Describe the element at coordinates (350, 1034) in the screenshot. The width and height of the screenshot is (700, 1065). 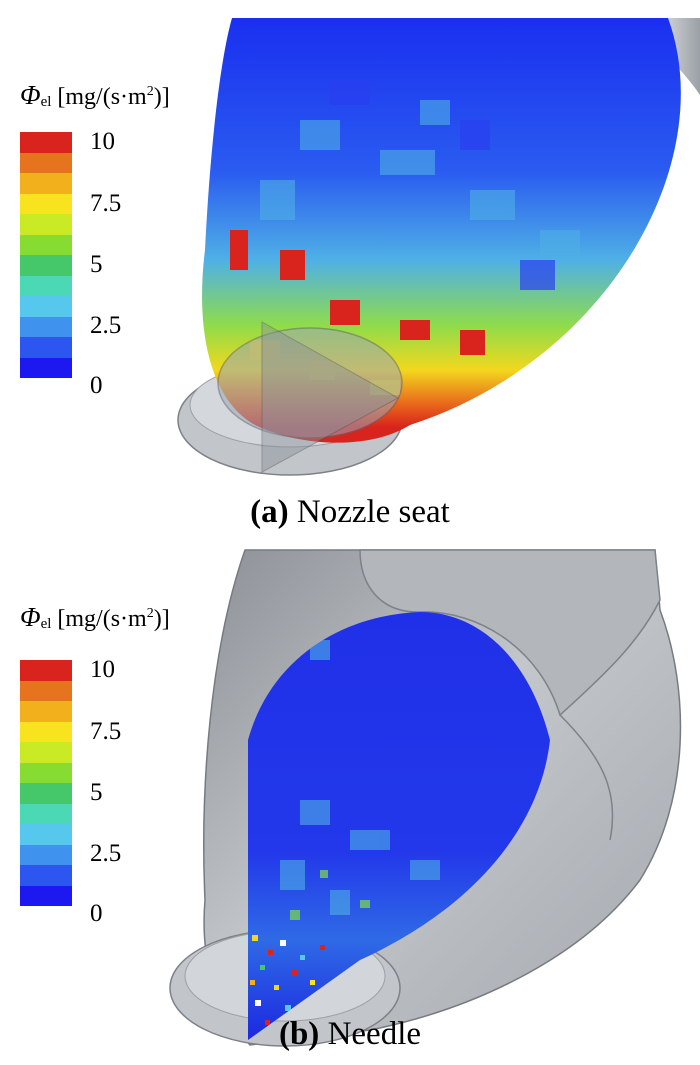
I see `caption-needle: (b) Needle` at that location.